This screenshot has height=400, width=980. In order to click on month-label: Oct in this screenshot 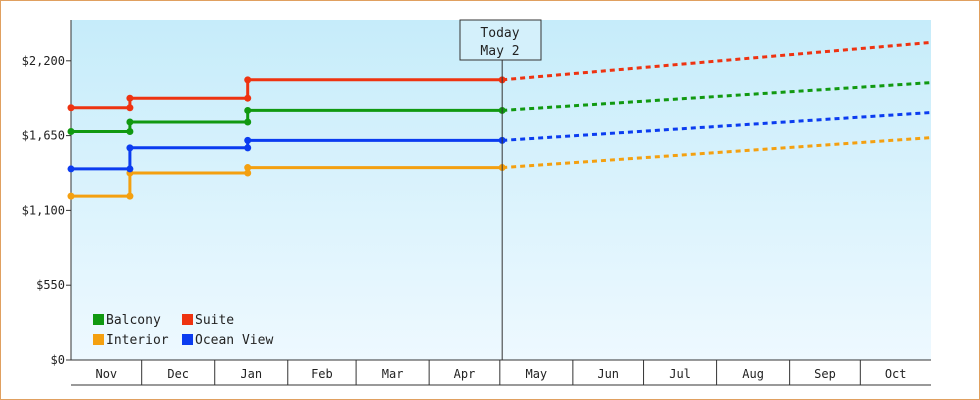, I will do `click(896, 374)`.